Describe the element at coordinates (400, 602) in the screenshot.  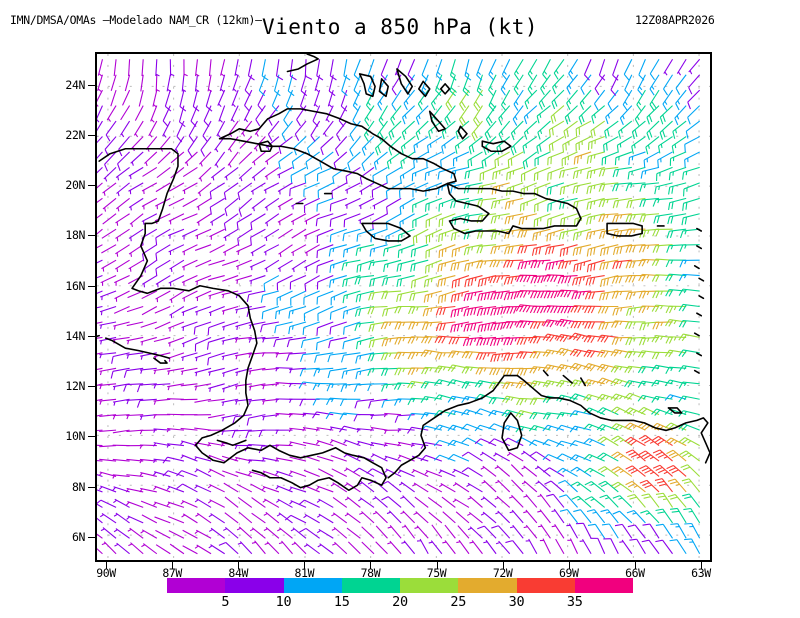
I see `colorbar-tick-label: 20` at that location.